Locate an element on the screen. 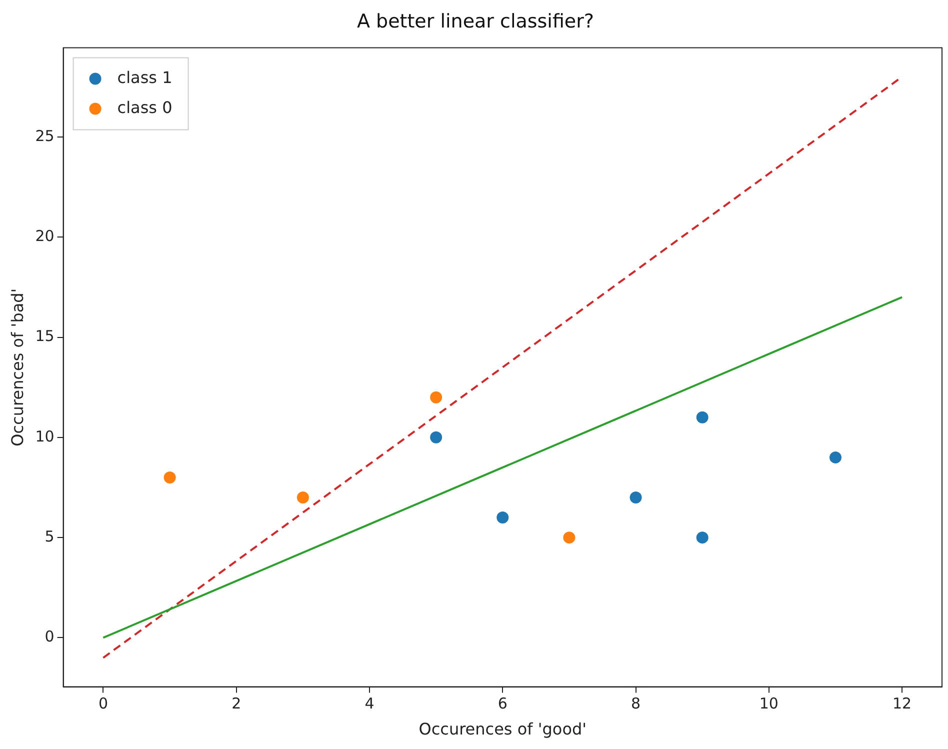 The height and width of the screenshot is (749, 948). y-tick-label: 5 is located at coordinates (49, 536).